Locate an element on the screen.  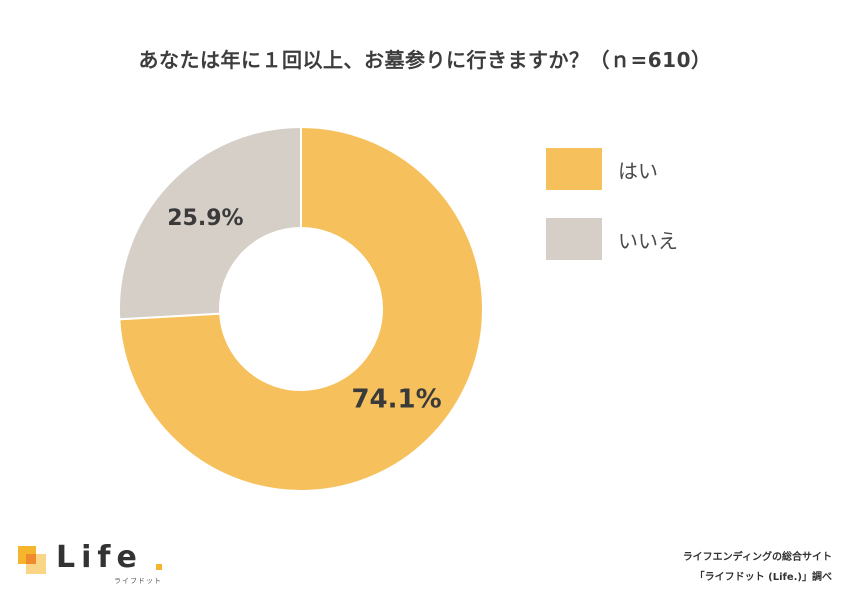
logo-dot is located at coordinates (159, 567).